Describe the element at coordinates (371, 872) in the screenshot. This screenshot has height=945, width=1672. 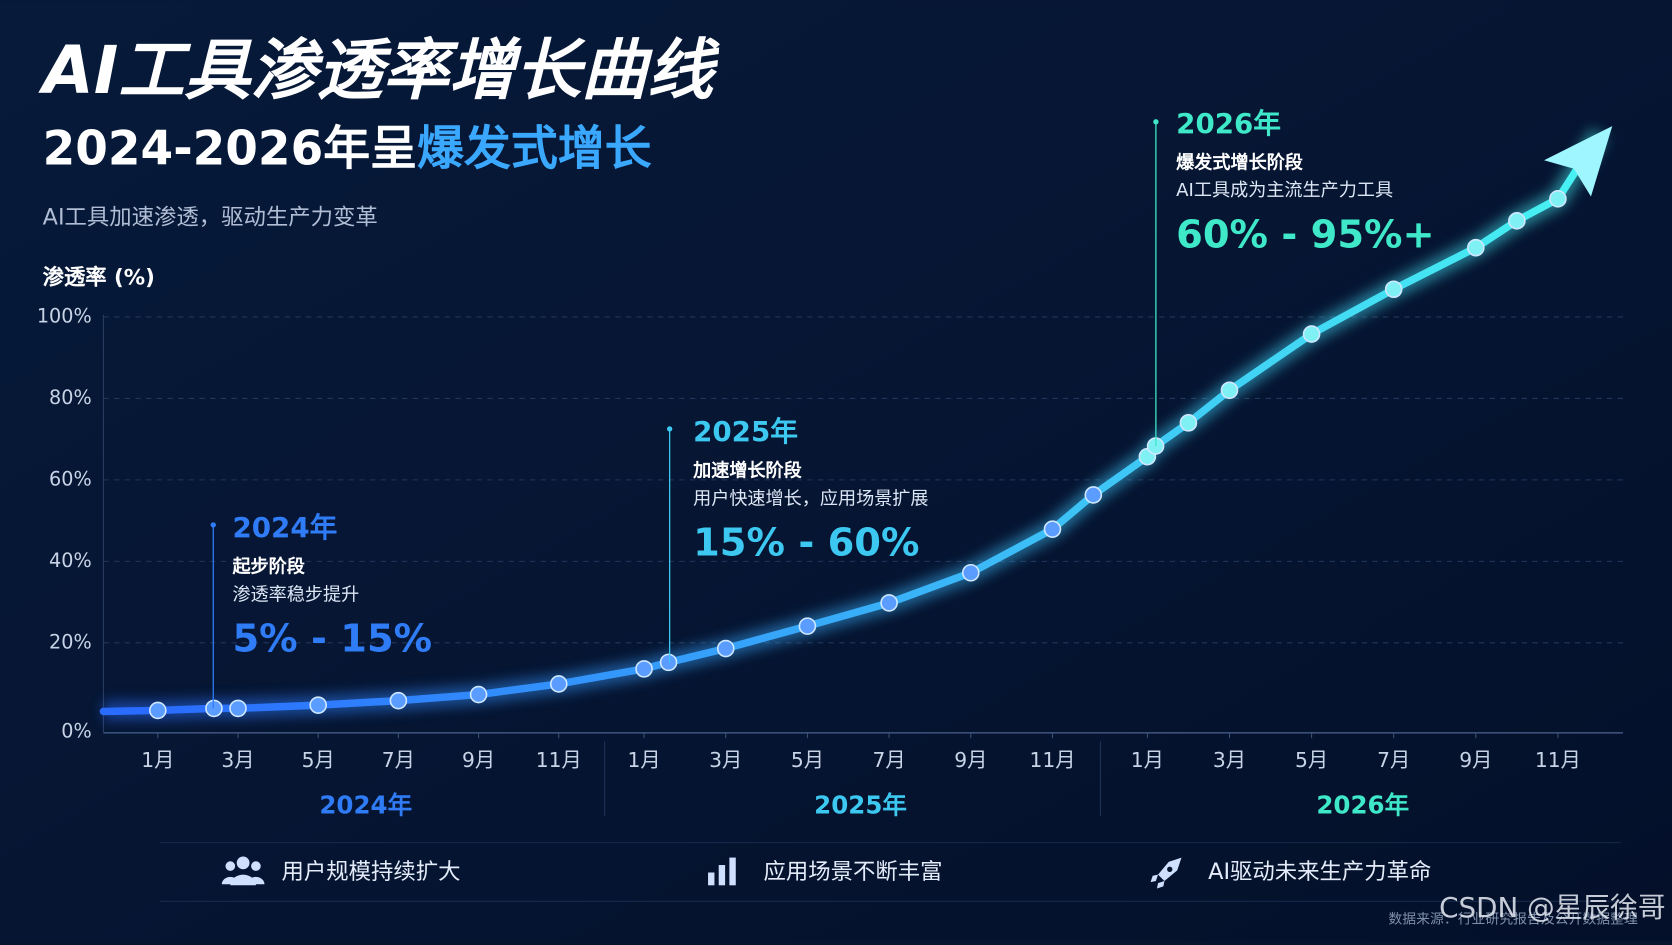
I see `footer-item: 用户规模持续扩大` at that location.